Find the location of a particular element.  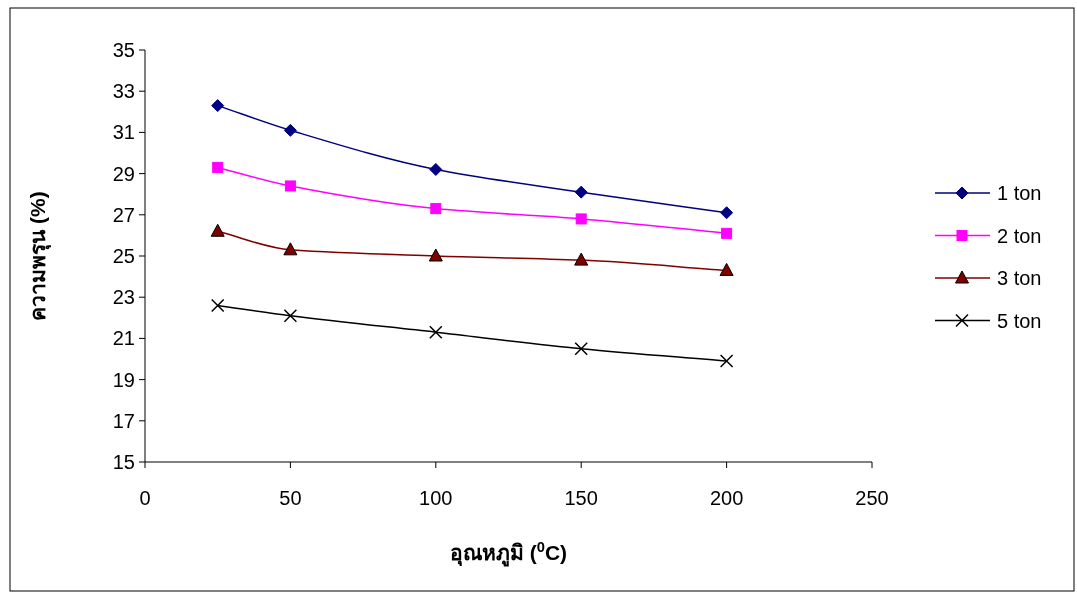

y-tick-label: 35 is located at coordinates (123, 50).